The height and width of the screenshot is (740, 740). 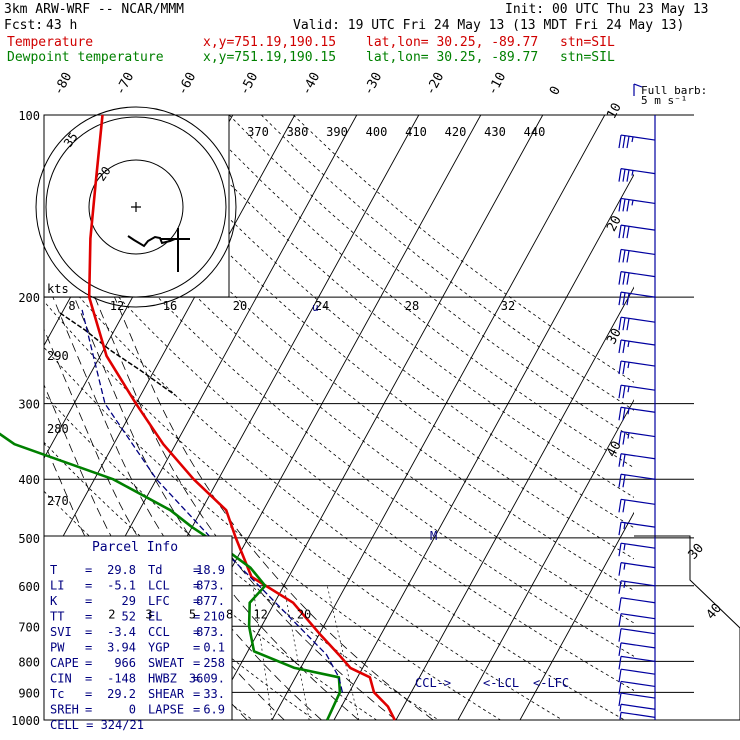 What do you see at coordinates (229, 614) in the screenshot?
I see `mixing-ratio-label: 8` at bounding box center [229, 614].